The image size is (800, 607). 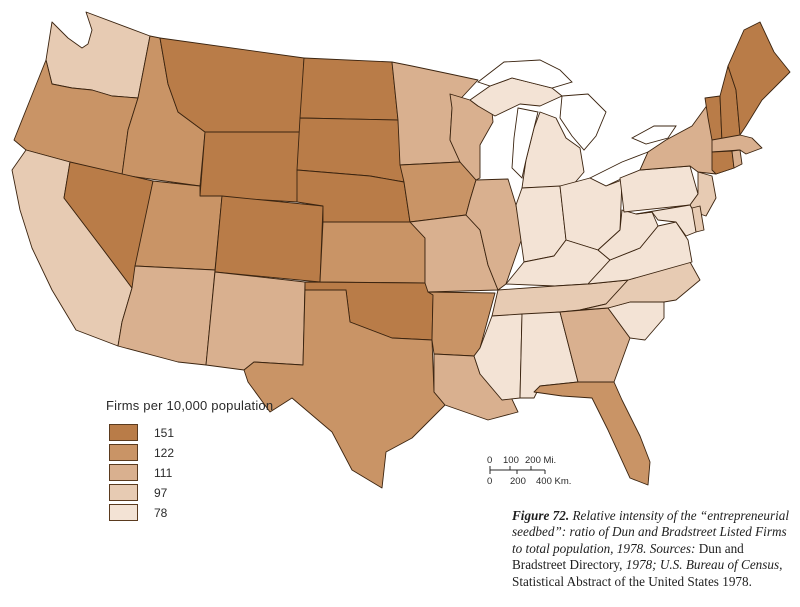 What do you see at coordinates (511, 460) in the screenshot?
I see `scale-mi-100: 100` at bounding box center [511, 460].